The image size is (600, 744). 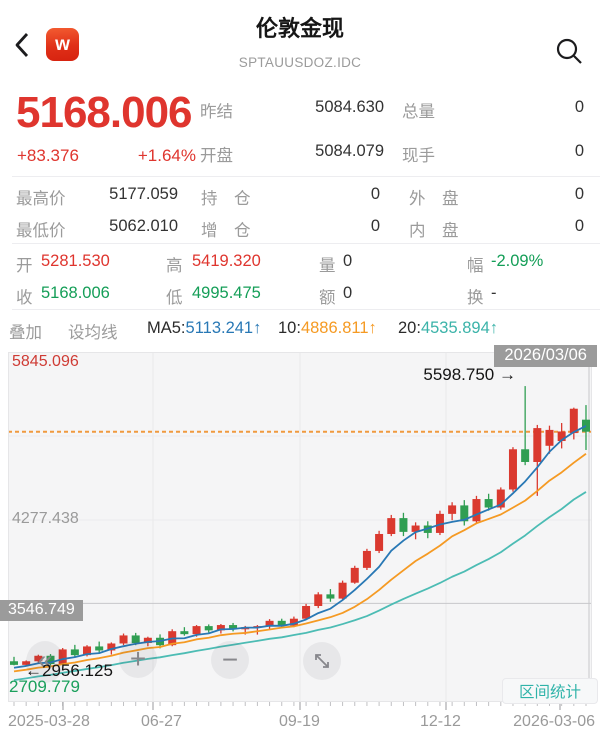 What do you see at coordinates (300, 62) in the screenshot?
I see `symbol-code: SPTAUUSDOZ.IDC` at bounding box center [300, 62].